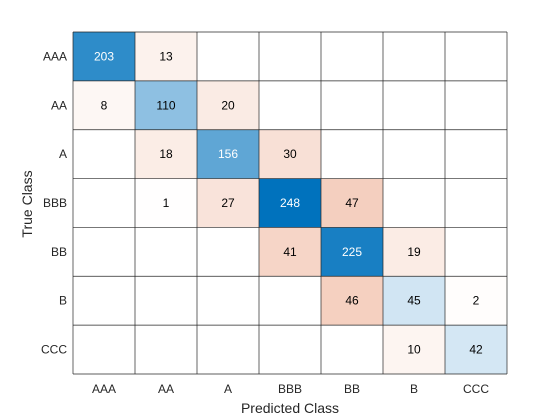  I want to click on cell-value-label: 203, so click(104, 56).